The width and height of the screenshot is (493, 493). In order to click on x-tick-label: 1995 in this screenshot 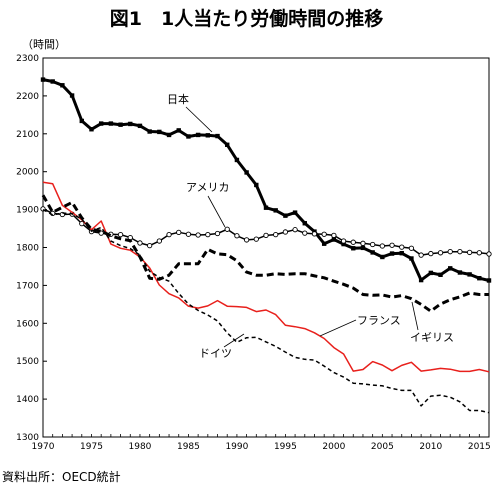, I will do `click(285, 447)`.